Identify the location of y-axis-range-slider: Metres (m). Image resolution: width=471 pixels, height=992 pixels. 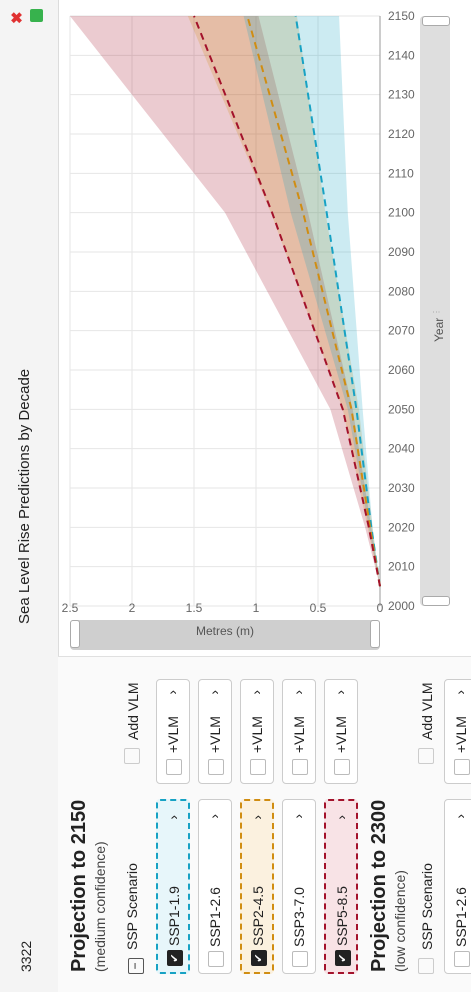
(225, 635).